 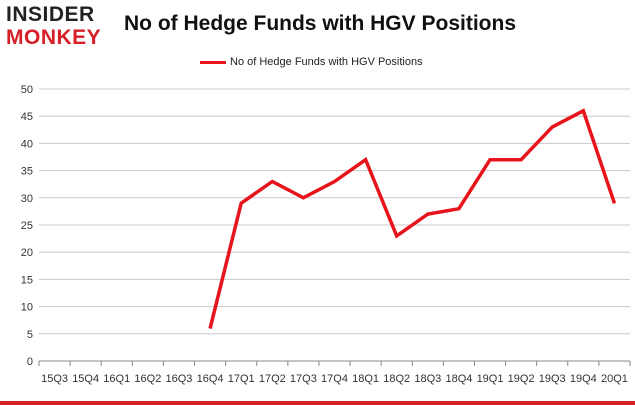 I want to click on y-tick-label: 0, so click(x=30, y=362).